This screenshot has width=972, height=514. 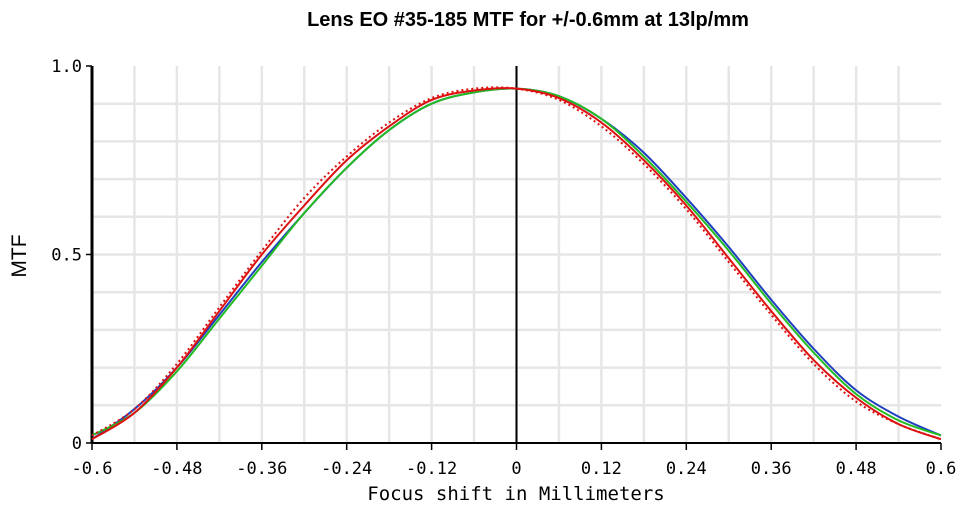 What do you see at coordinates (686, 469) in the screenshot?
I see `x-tick-label: 0.24` at bounding box center [686, 469].